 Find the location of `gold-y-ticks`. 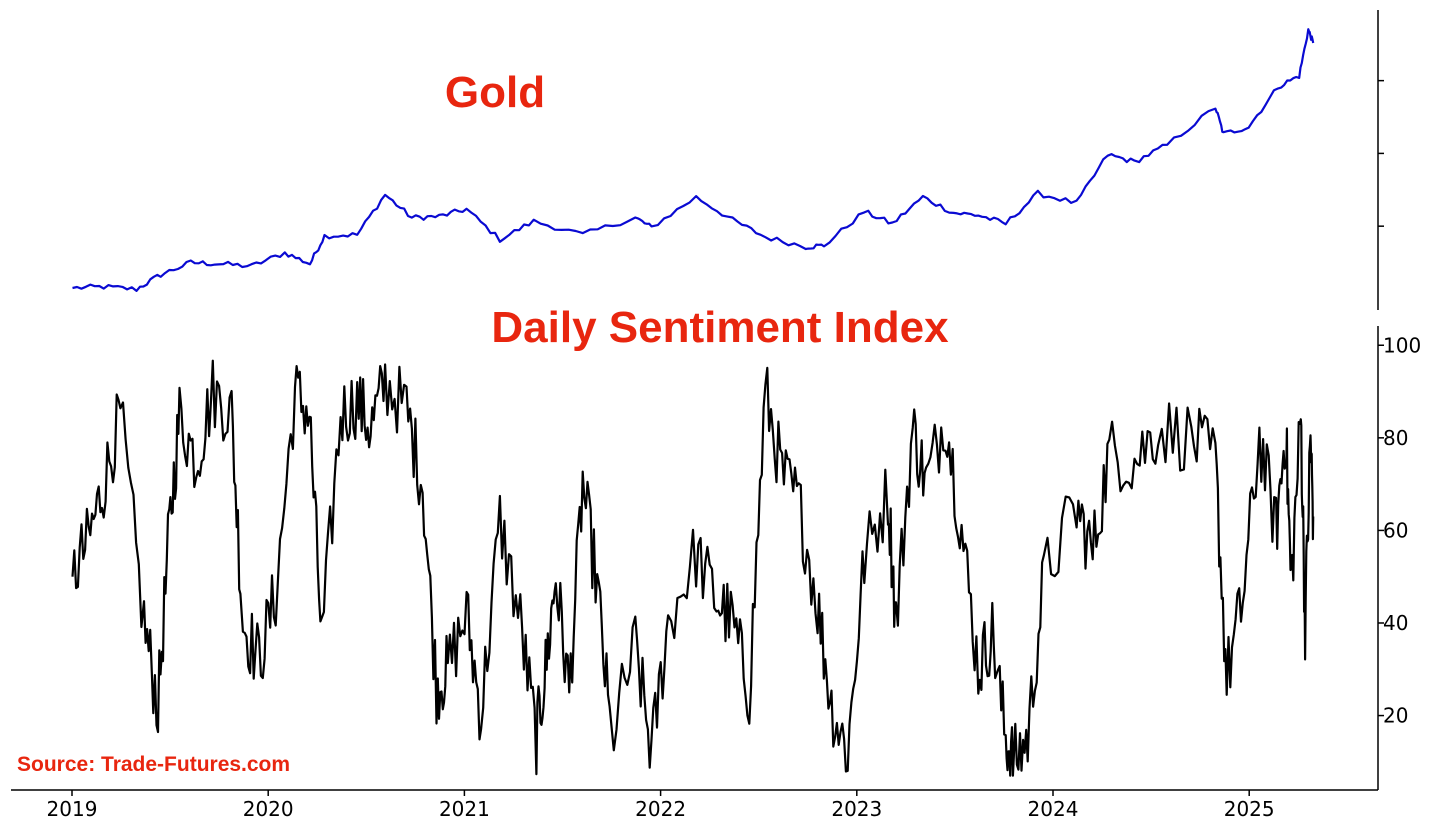

gold-y-ticks is located at coordinates (1381, 153).